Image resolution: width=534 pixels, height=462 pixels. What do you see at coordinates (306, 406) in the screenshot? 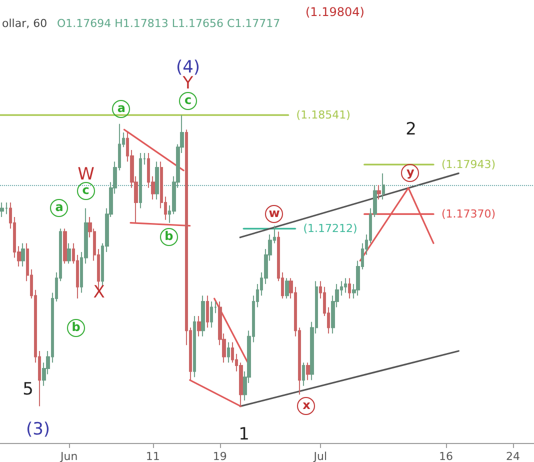
I see `annotation: x` at bounding box center [306, 406].